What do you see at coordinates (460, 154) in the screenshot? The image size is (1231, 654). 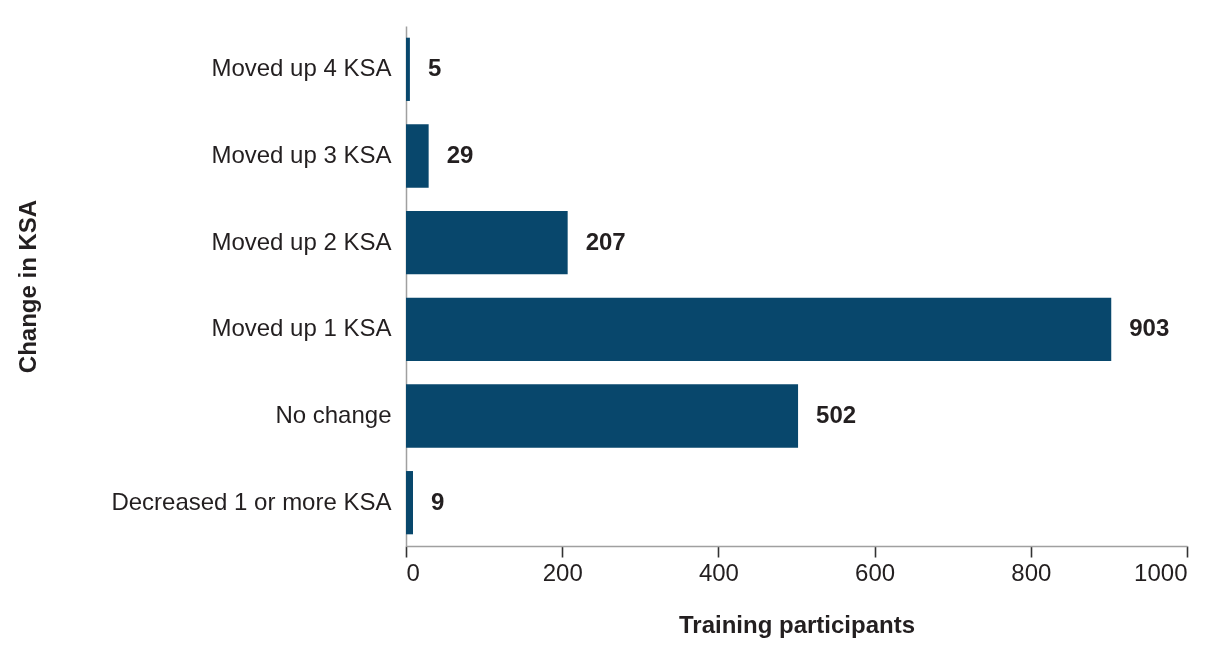 I see `data-label: 29` at bounding box center [460, 154].